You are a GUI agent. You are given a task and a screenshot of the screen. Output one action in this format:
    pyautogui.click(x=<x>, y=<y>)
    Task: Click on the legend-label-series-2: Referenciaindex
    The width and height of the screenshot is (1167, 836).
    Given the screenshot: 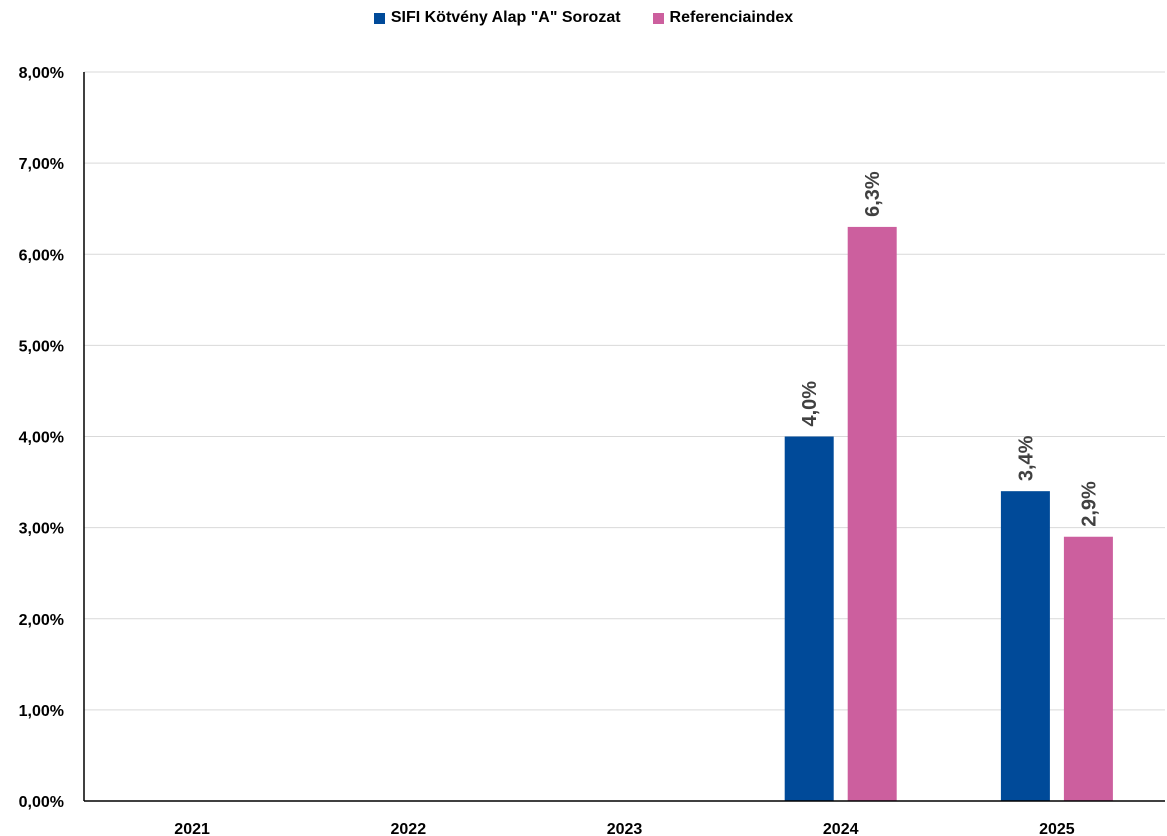 What is the action you would take?
    pyautogui.click(x=731, y=17)
    